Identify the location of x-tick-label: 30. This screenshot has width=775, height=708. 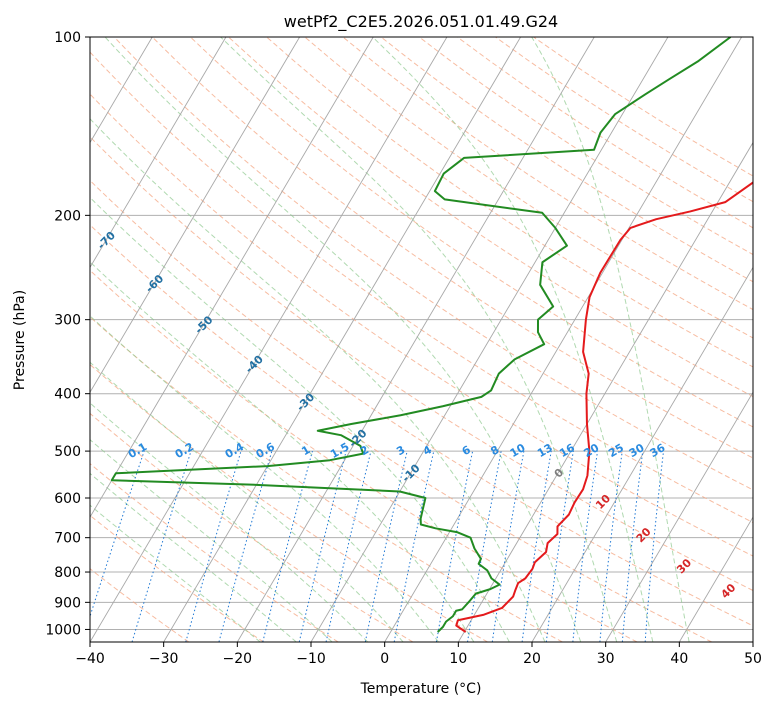
(606, 659).